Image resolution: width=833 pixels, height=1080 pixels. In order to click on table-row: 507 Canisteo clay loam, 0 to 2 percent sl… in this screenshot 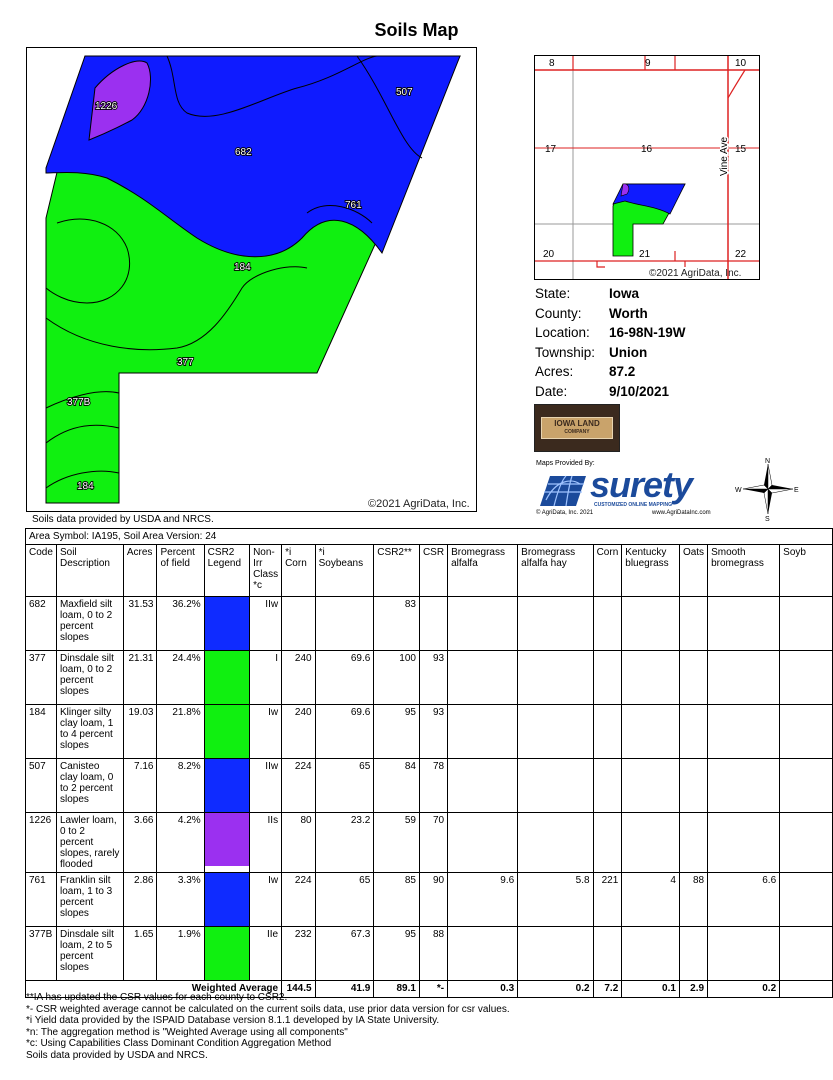, I will do `click(429, 785)`.